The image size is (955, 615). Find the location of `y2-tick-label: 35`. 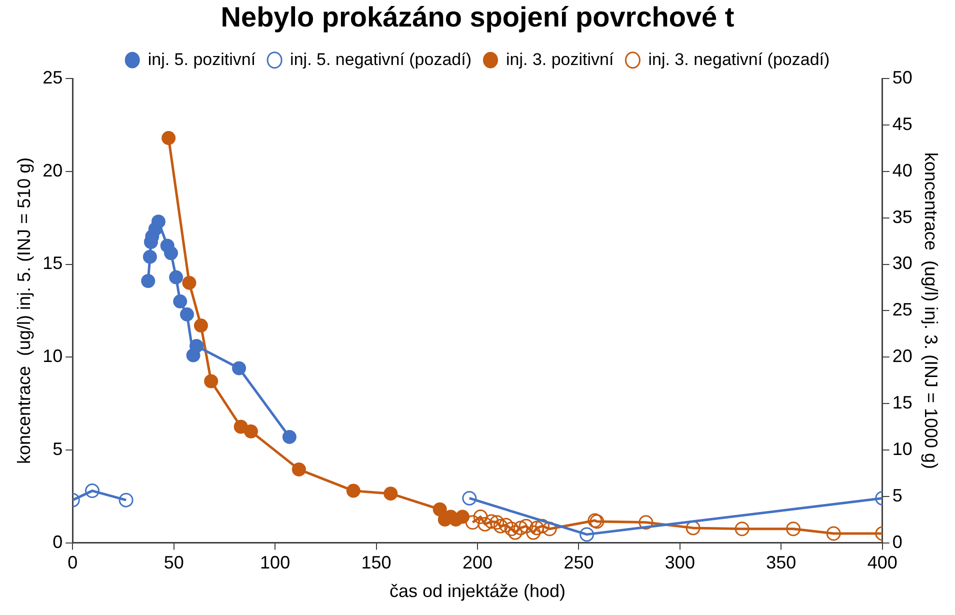

y2-tick-label: 35 is located at coordinates (902, 216).